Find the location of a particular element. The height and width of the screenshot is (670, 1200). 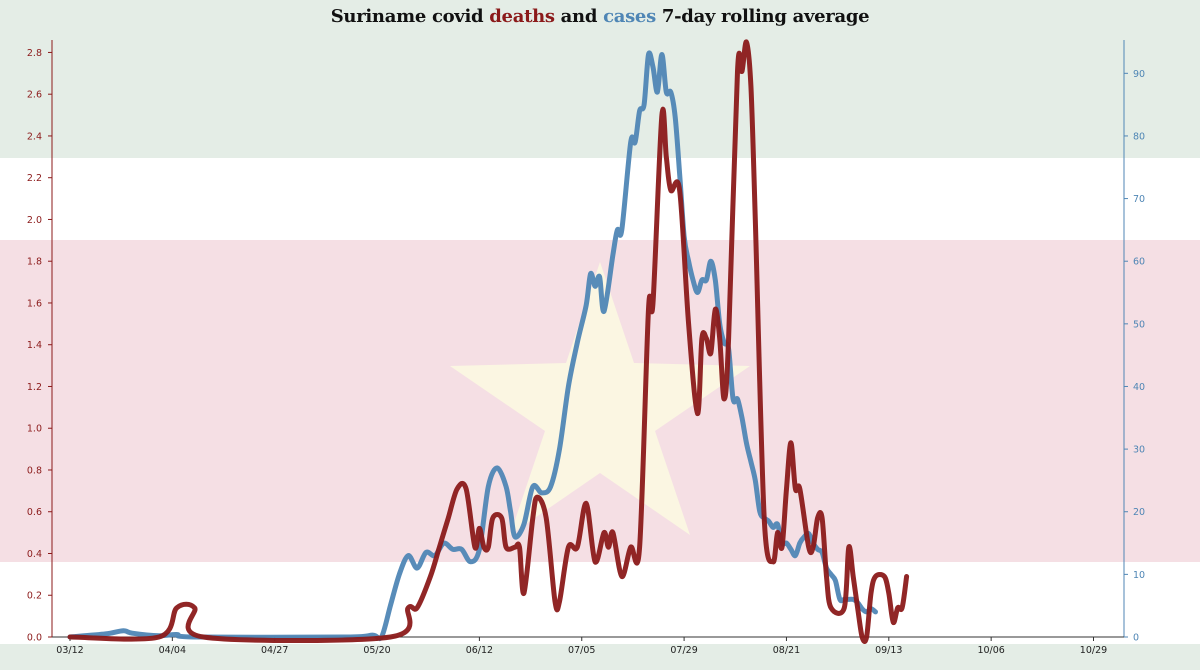

x-tick-label: 09/13 is located at coordinates (888, 650).